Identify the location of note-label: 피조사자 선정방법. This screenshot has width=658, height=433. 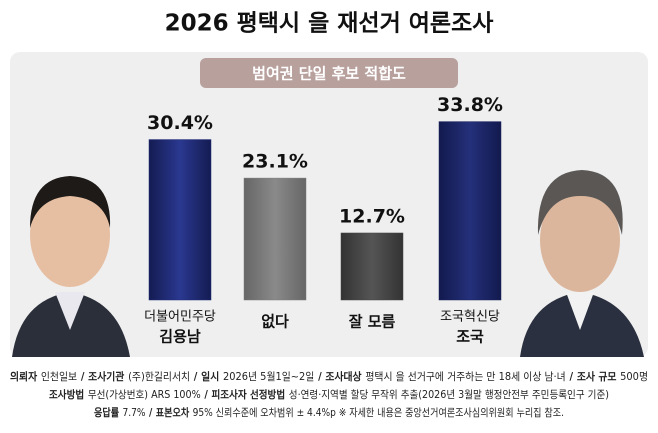
(248, 394).